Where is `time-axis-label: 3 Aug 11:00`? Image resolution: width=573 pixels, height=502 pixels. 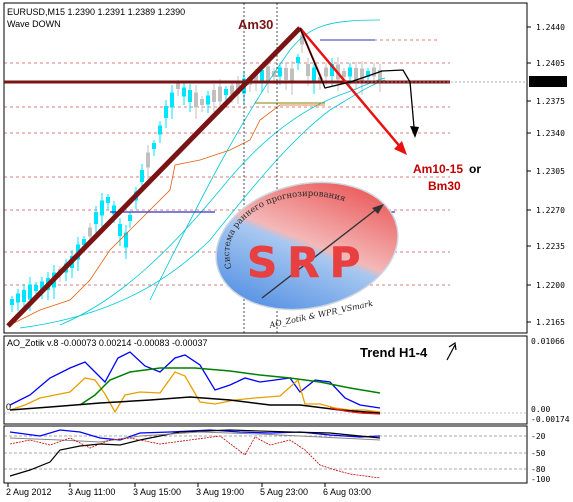
time-axis-label: 3 Aug 11:00 is located at coordinates (91, 492).